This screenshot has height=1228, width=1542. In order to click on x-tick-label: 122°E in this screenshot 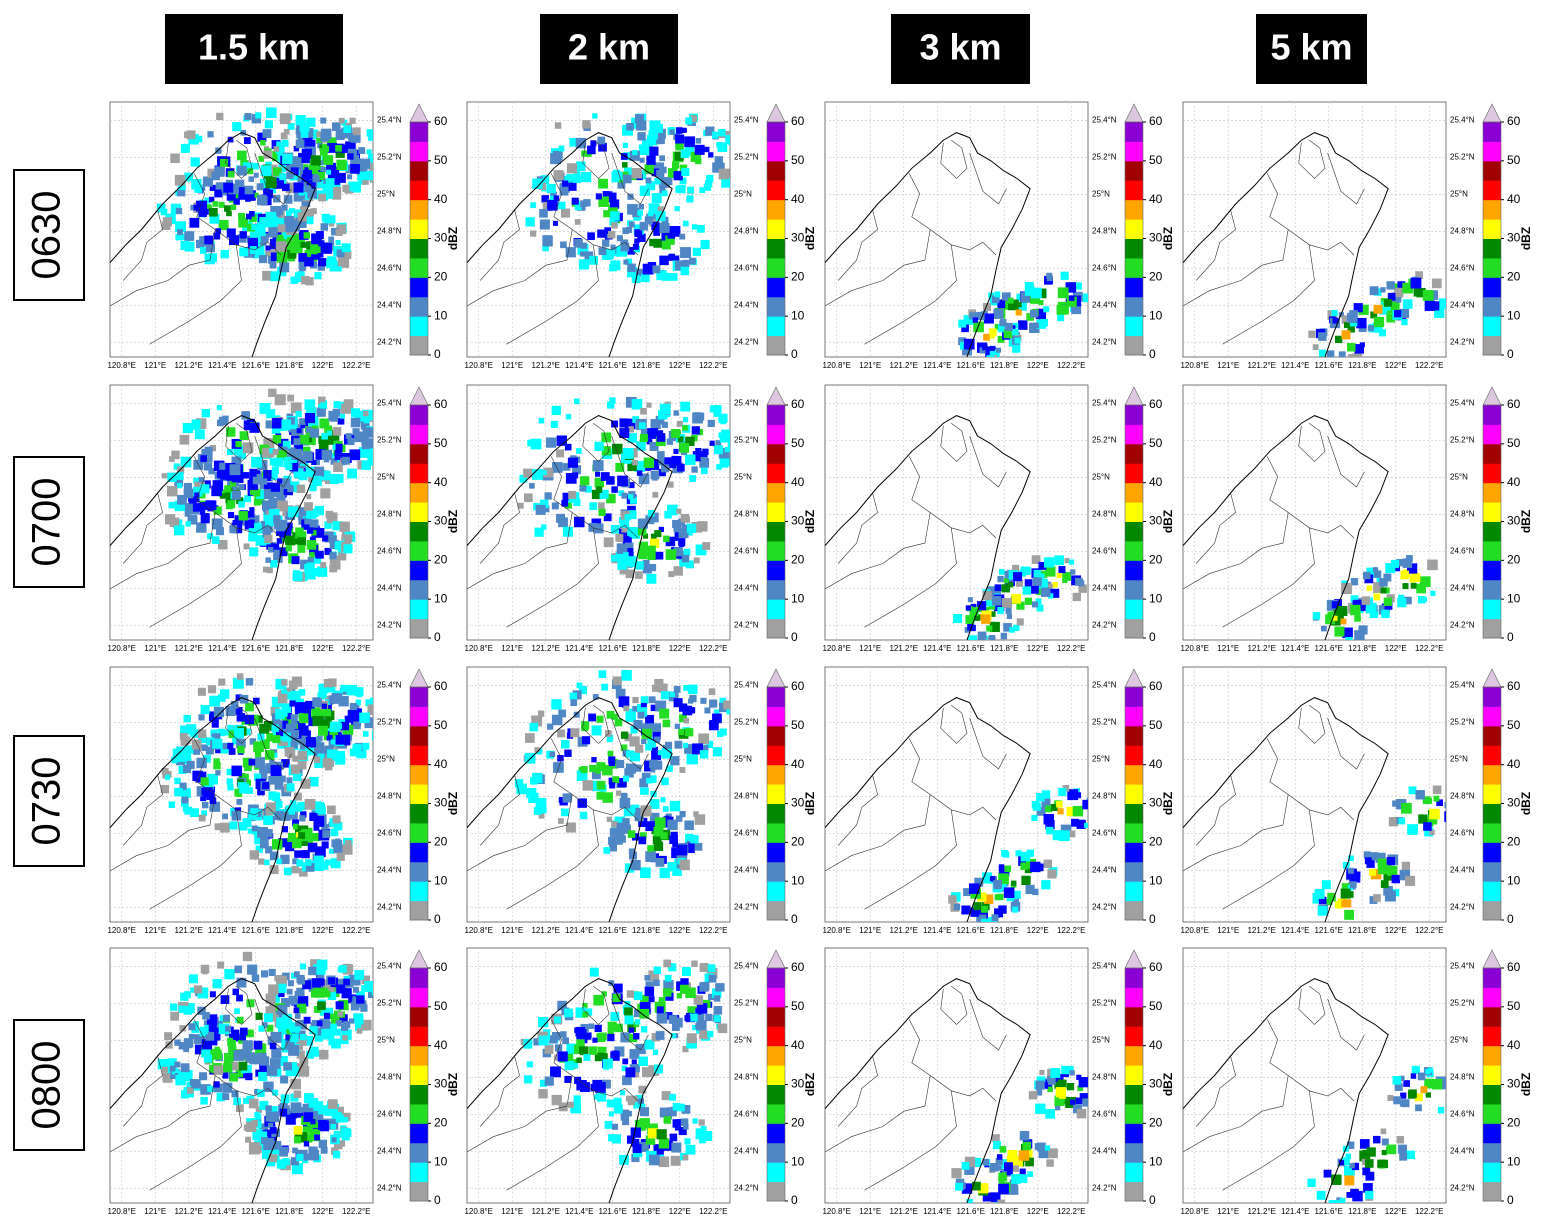, I will do `click(1038, 930)`.